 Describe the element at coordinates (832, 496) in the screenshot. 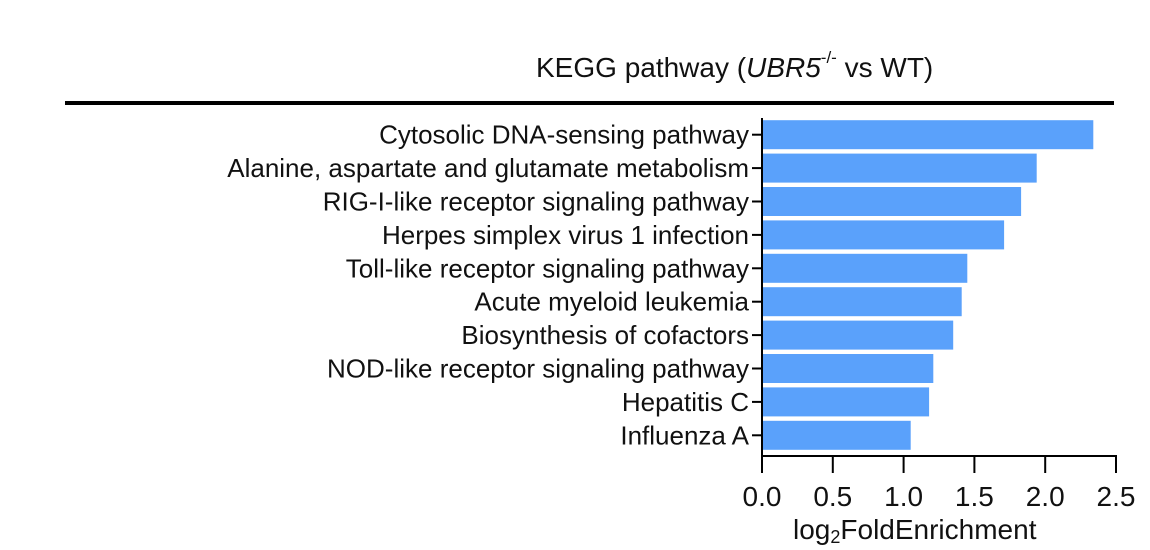

I see `x-tick-label: 0.5` at that location.